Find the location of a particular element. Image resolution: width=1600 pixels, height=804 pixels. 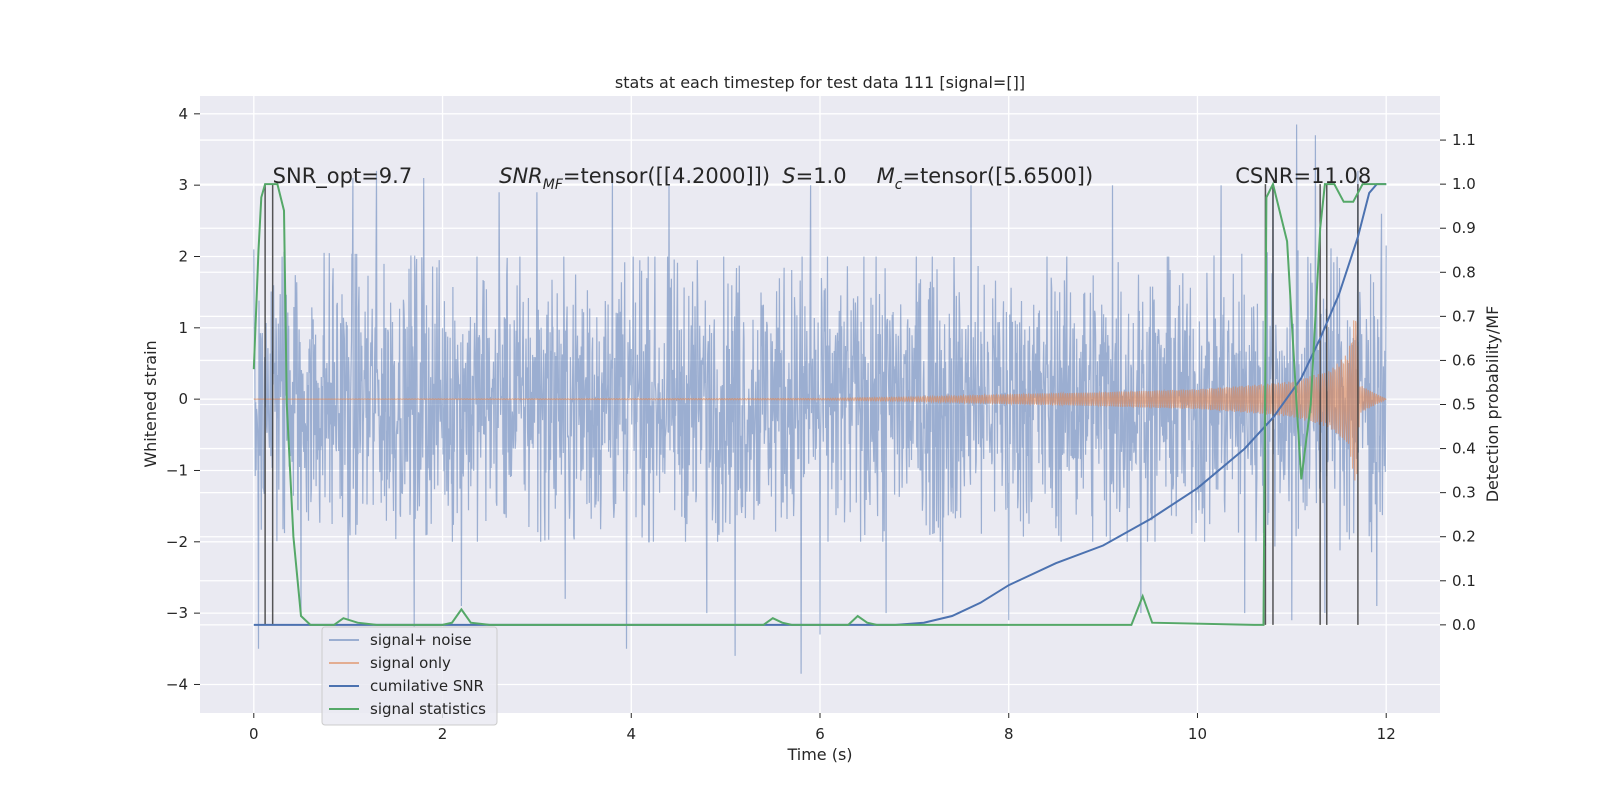

y-left-tick-label: 4 is located at coordinates (183, 114).